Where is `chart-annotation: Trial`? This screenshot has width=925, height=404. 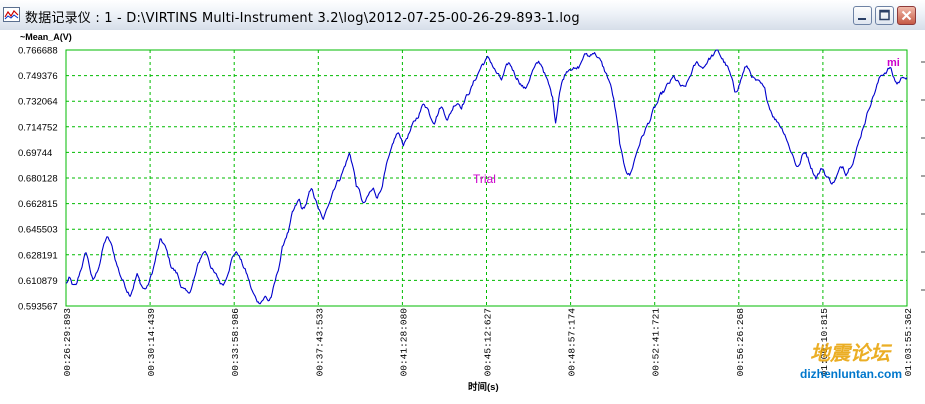 chart-annotation: Trial is located at coordinates (484, 179).